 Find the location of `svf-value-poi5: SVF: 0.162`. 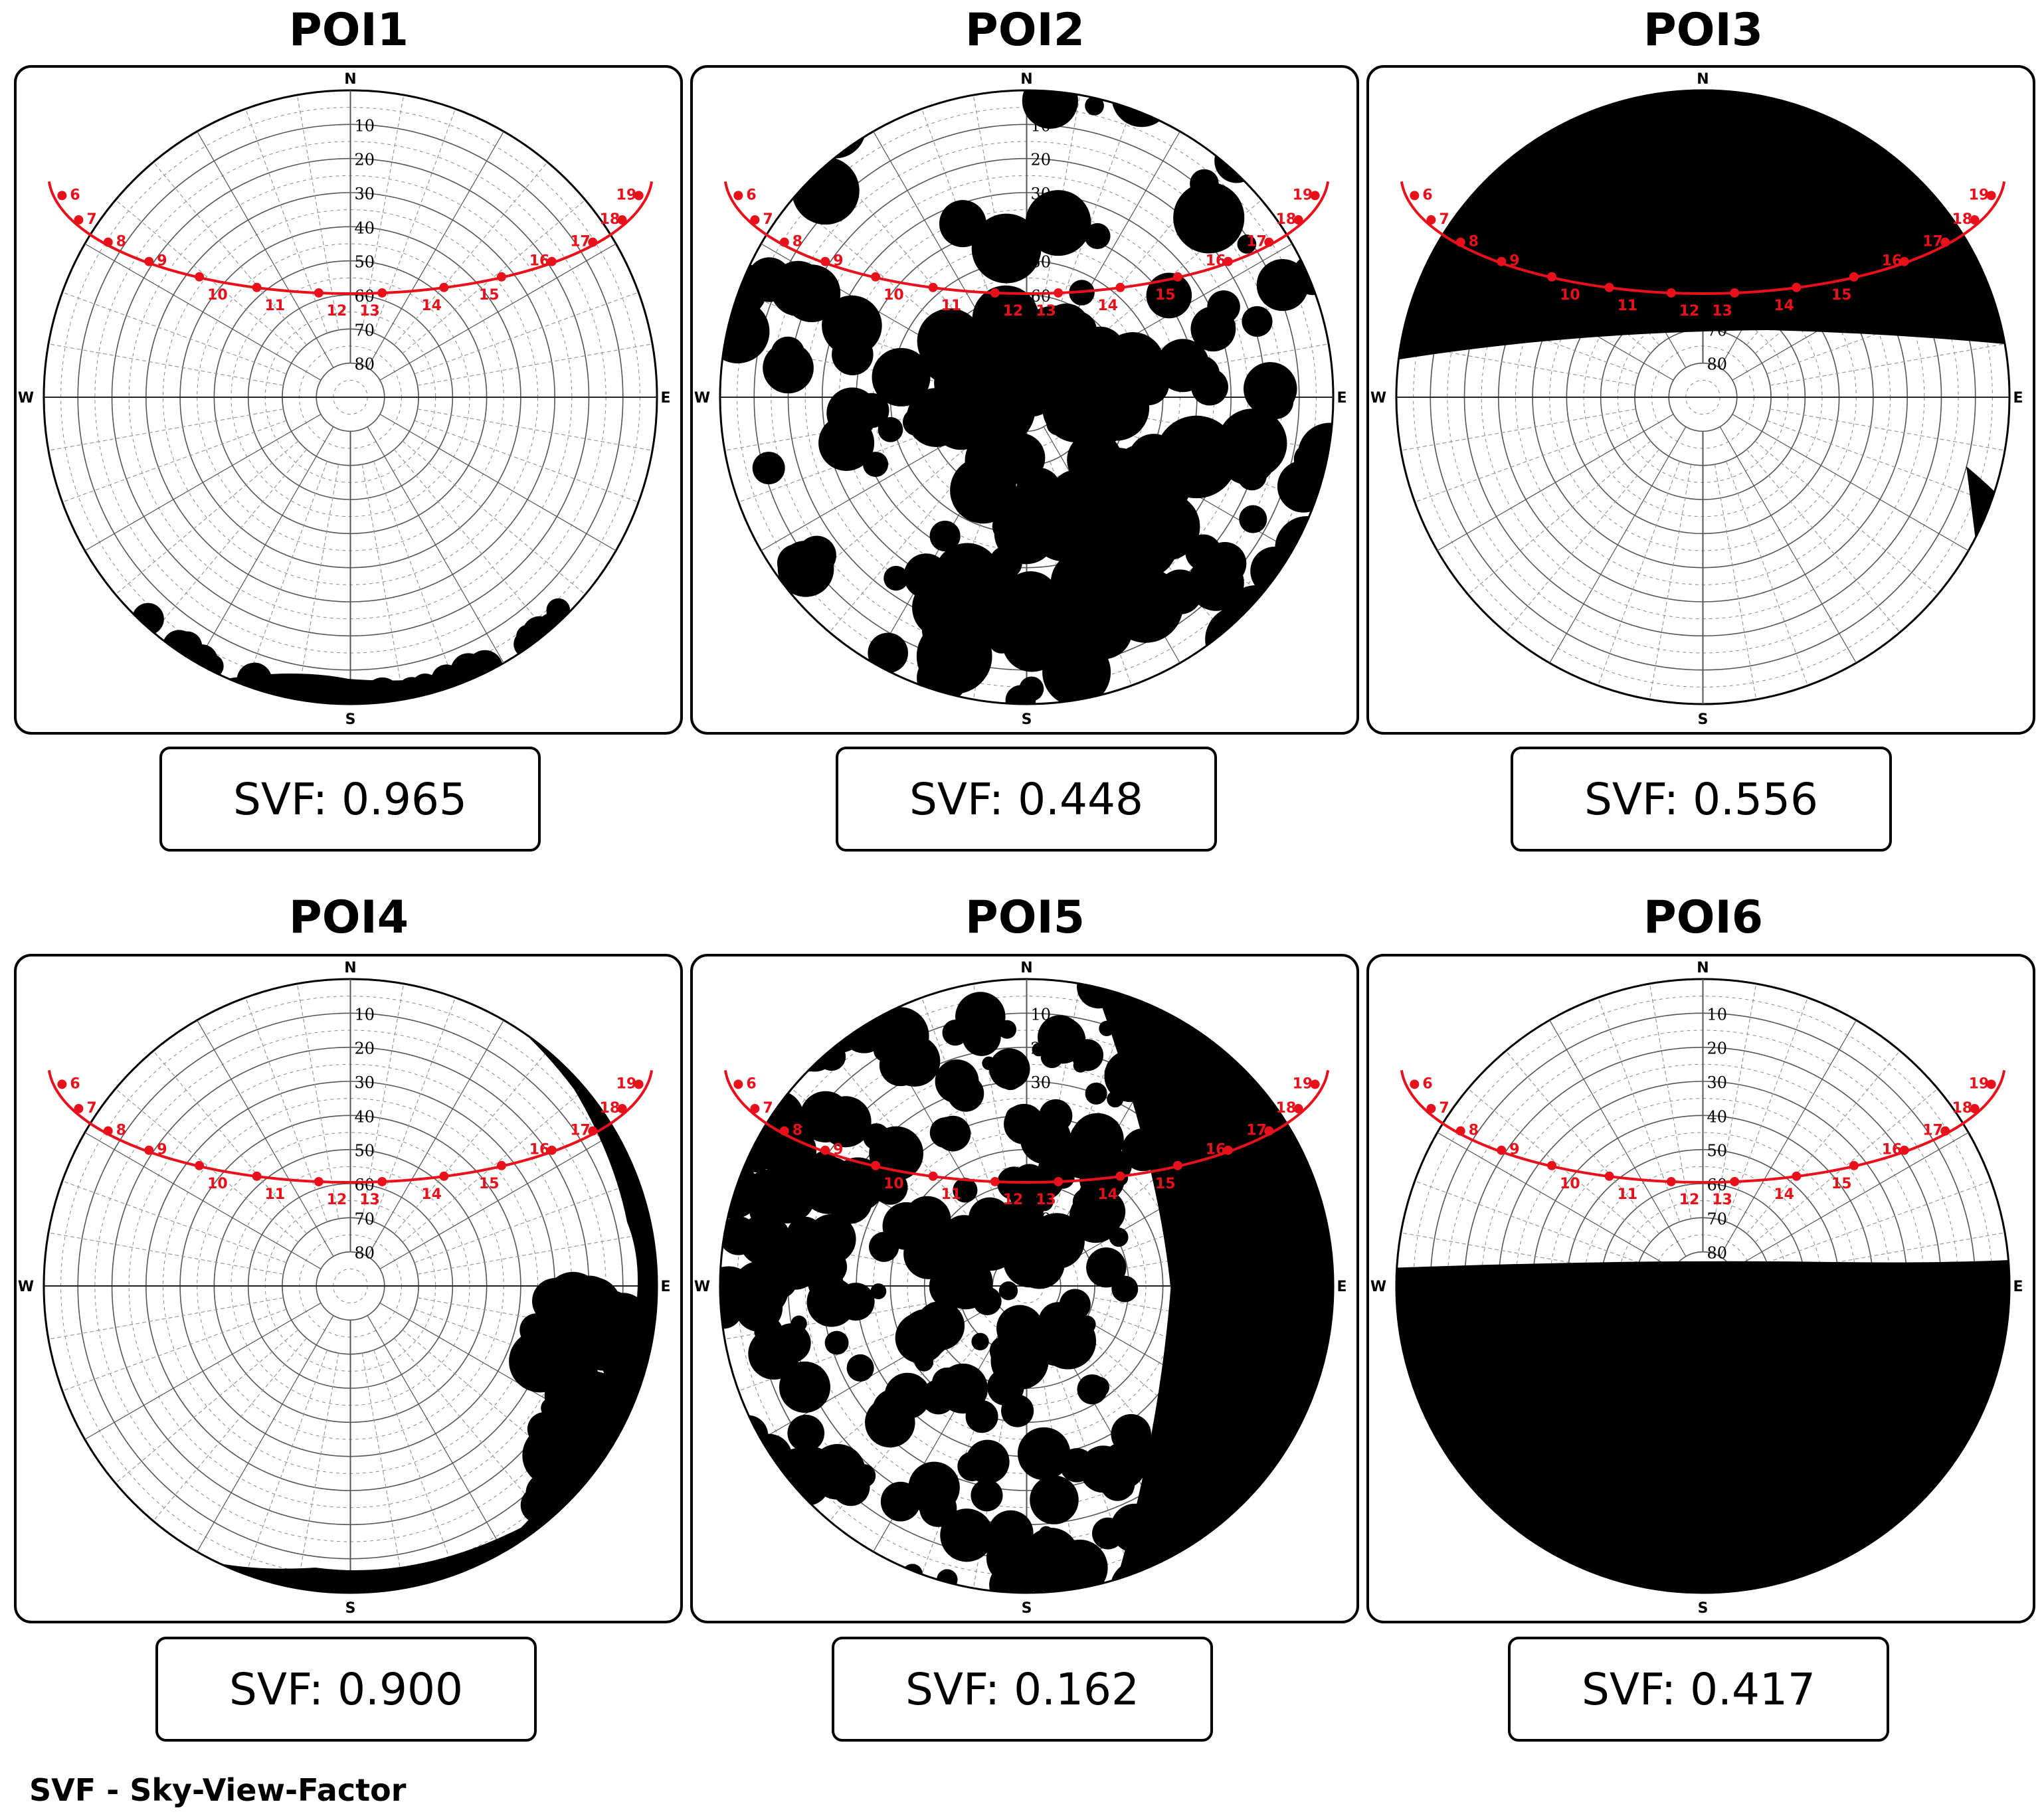

svf-value-poi5: SVF: 0.162 is located at coordinates (1022, 1689).